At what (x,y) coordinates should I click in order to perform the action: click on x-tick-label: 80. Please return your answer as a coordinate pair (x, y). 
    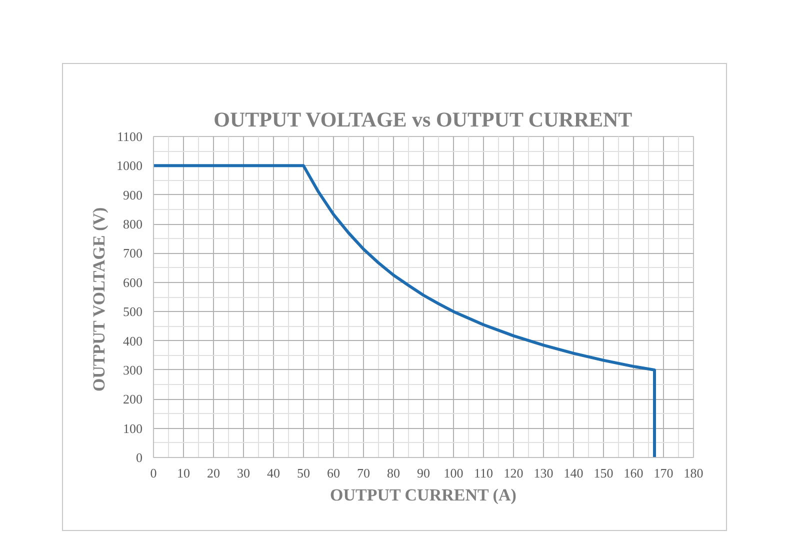
    Looking at the image, I should click on (393, 473).